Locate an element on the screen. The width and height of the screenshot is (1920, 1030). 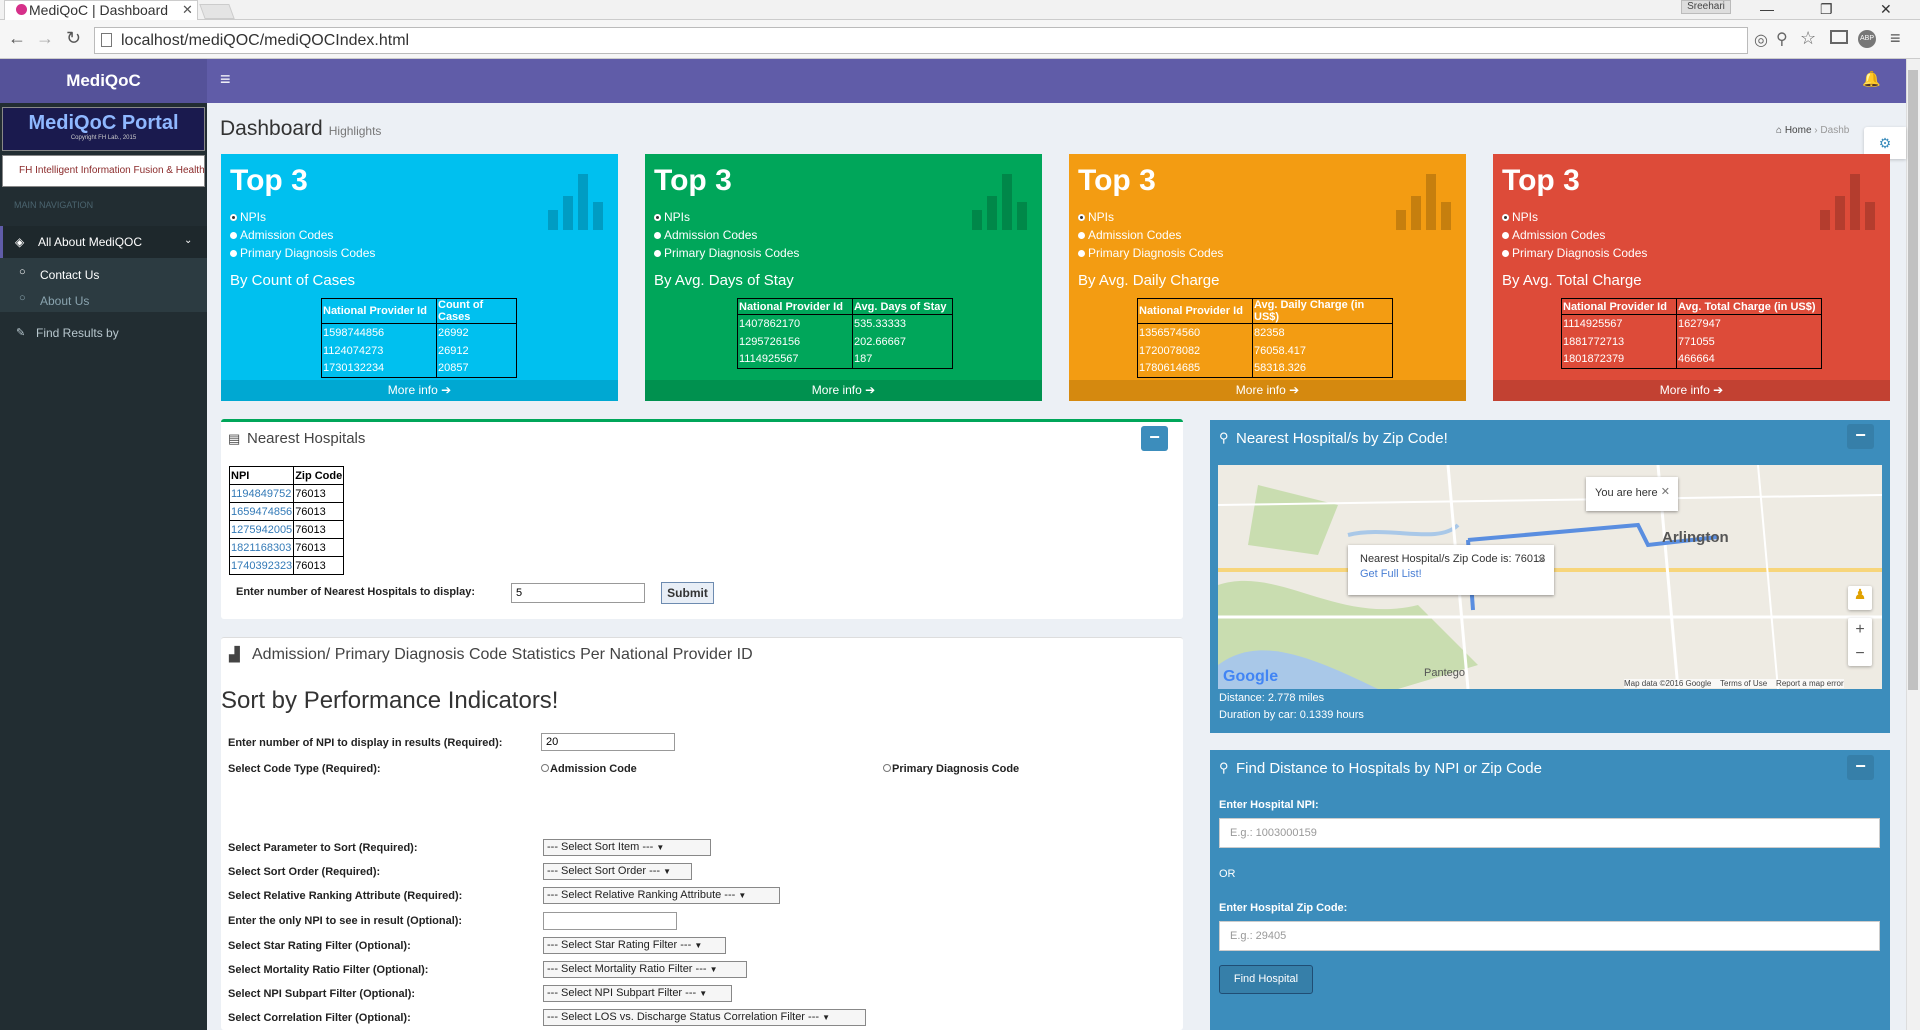
bar-chart-icon is located at coordinates (1850, 202).